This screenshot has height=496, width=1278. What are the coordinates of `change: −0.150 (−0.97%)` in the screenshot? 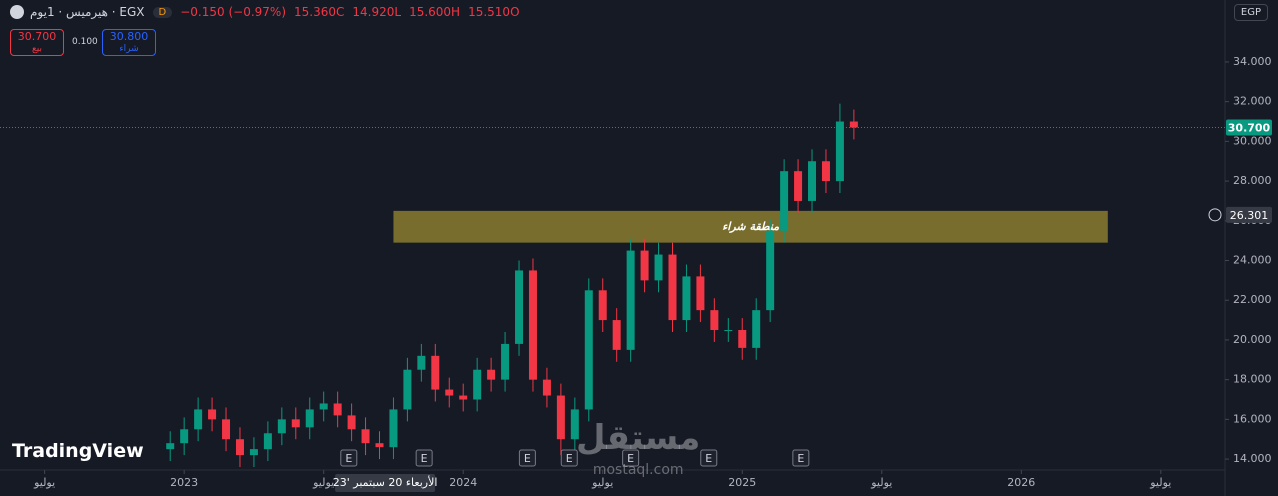 It's located at (233, 12).